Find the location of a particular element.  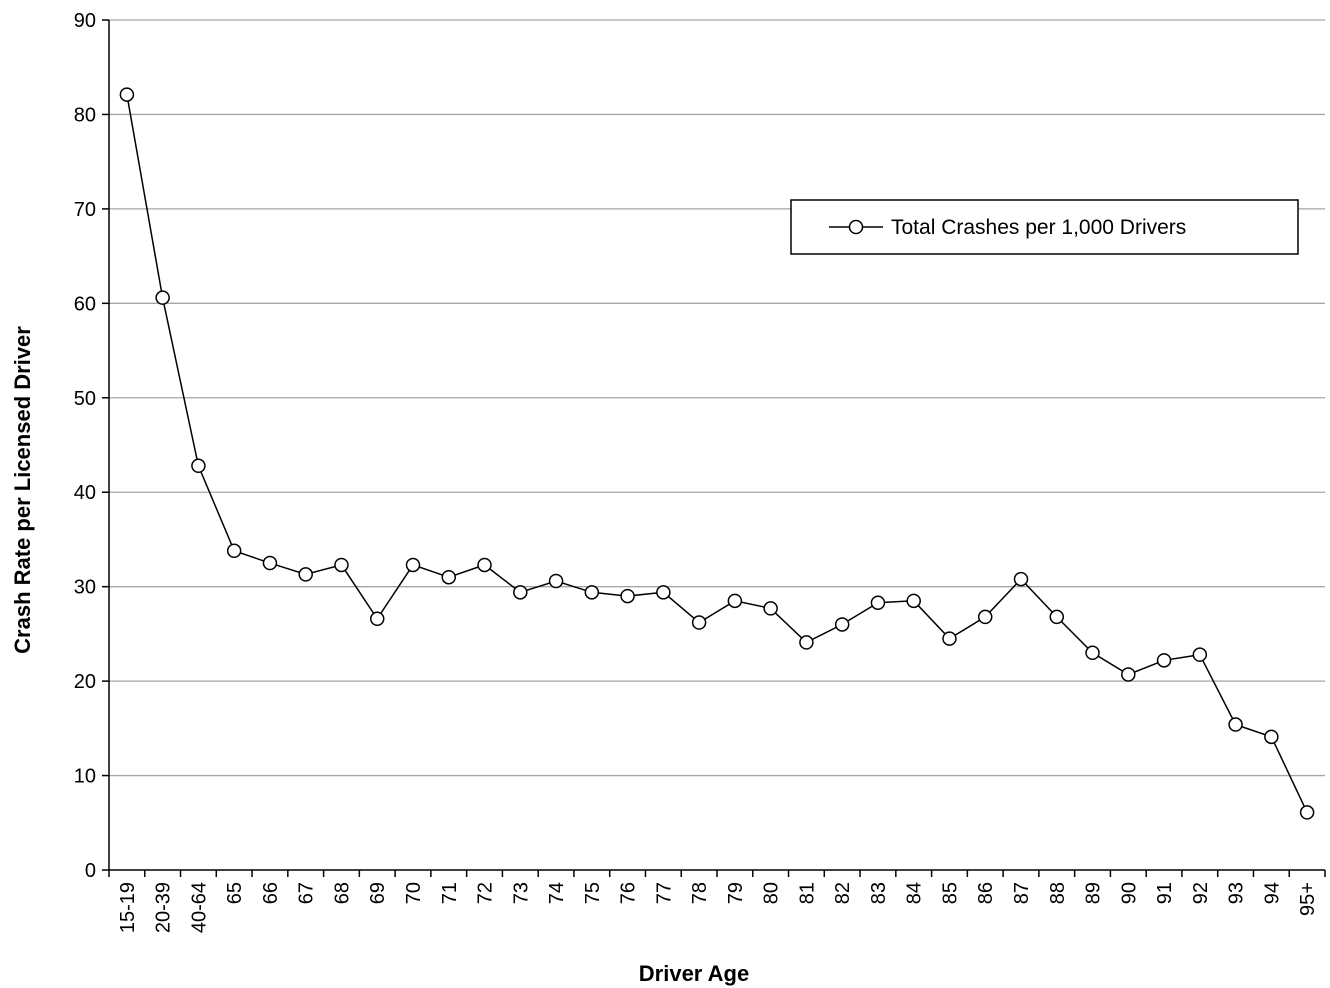

x-tick-label: 65 is located at coordinates (235, 893).